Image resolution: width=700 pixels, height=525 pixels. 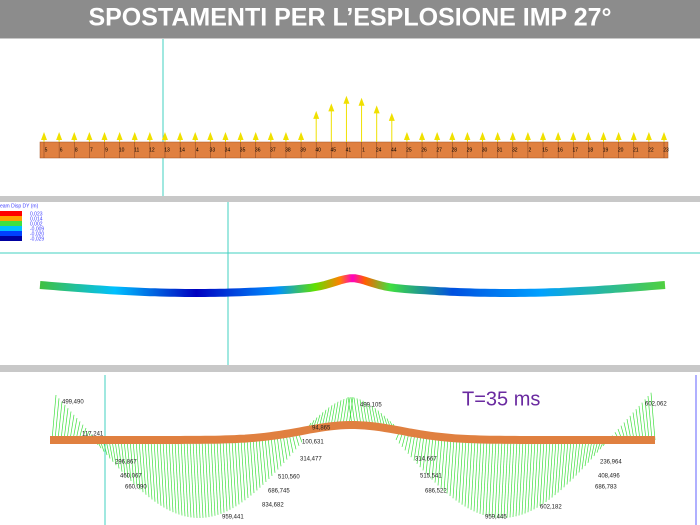 I want to click on deformed-beam, so click(x=352, y=285).